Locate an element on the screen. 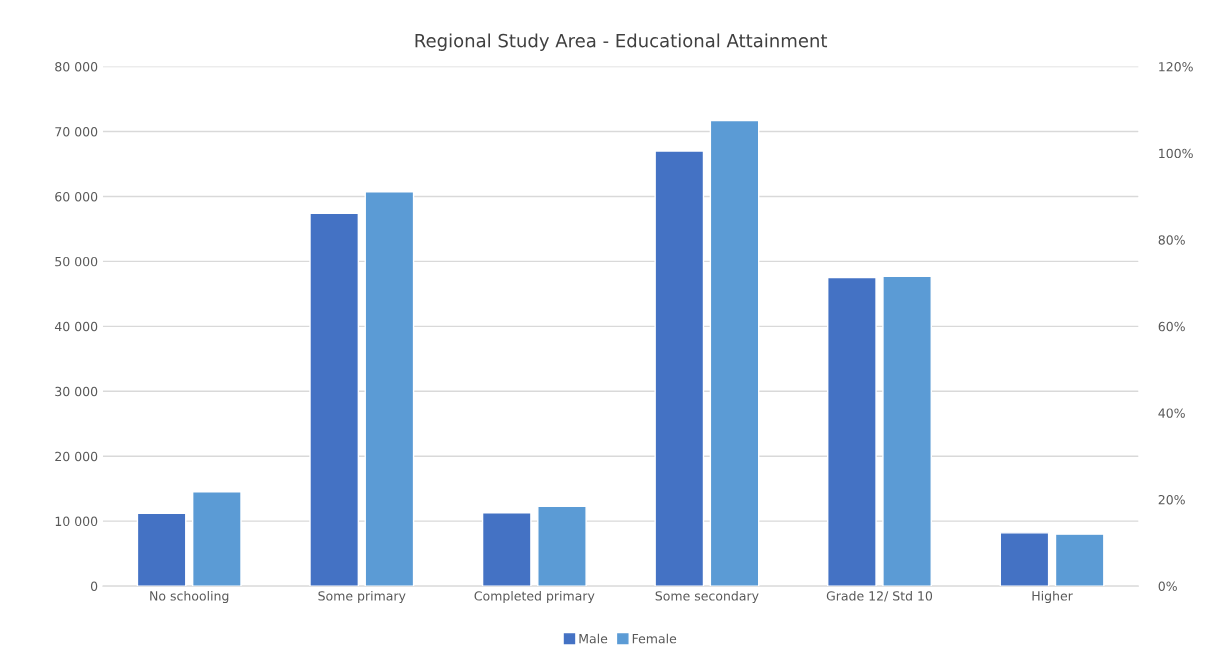 The height and width of the screenshot is (666, 1211). x-tick-label: Completed primary is located at coordinates (534, 597).